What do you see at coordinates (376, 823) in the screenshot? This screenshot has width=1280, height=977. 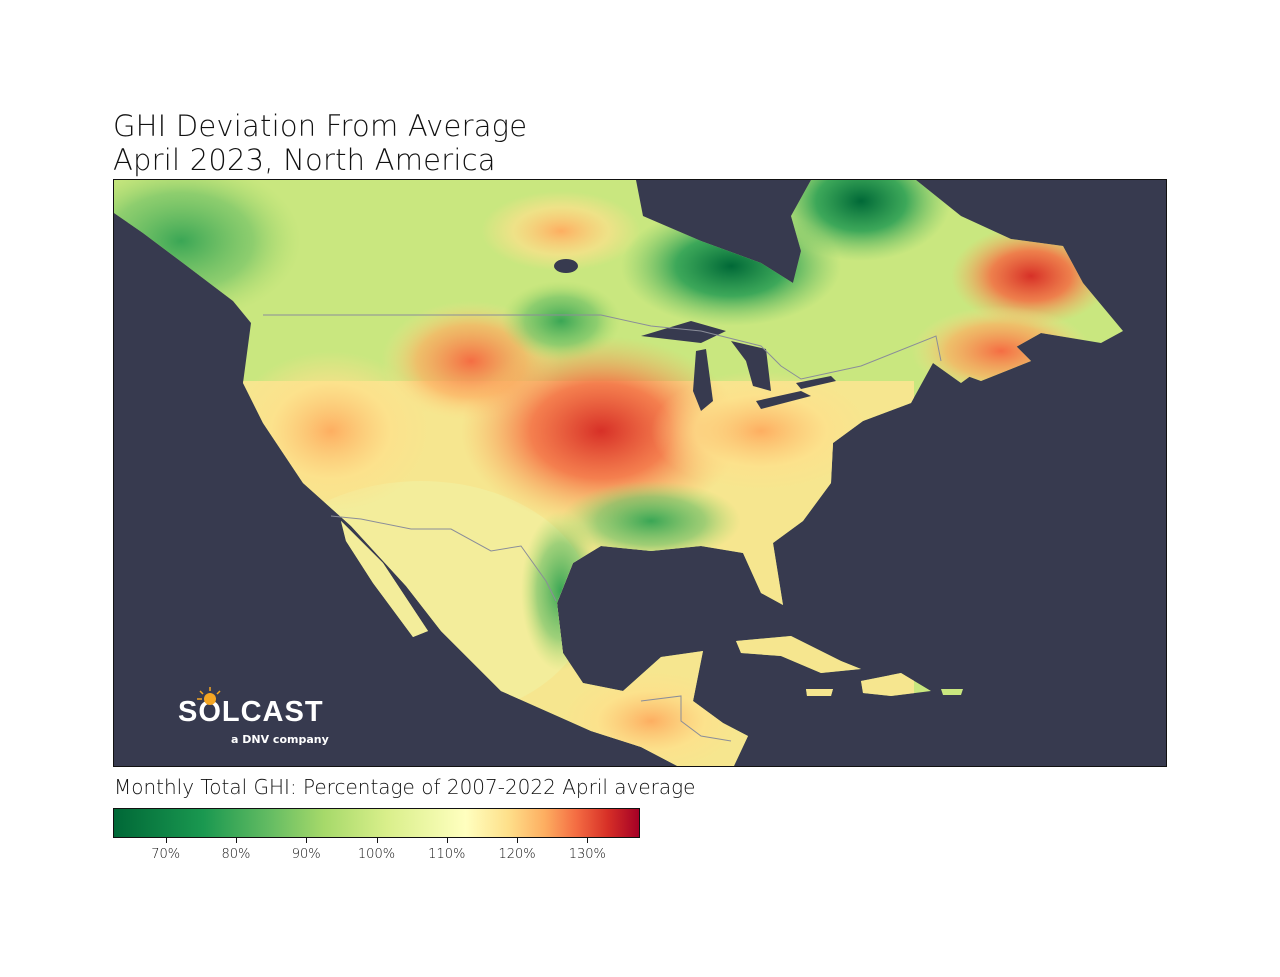 I see `colorbar` at bounding box center [376, 823].